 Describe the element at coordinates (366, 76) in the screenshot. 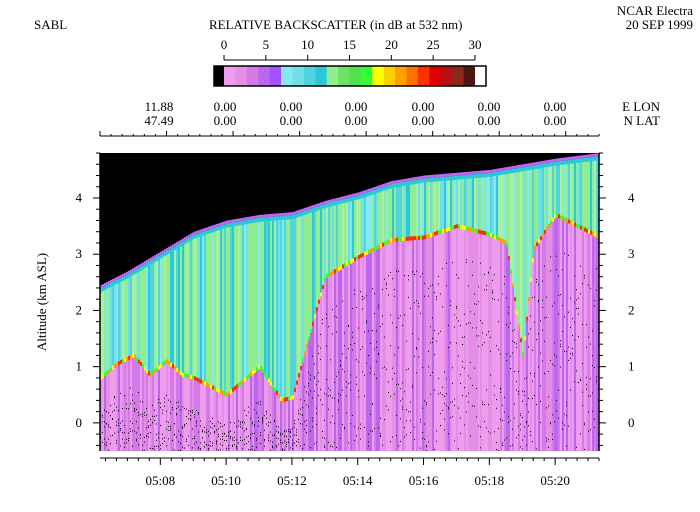

I see `colorbar-swatch` at that location.